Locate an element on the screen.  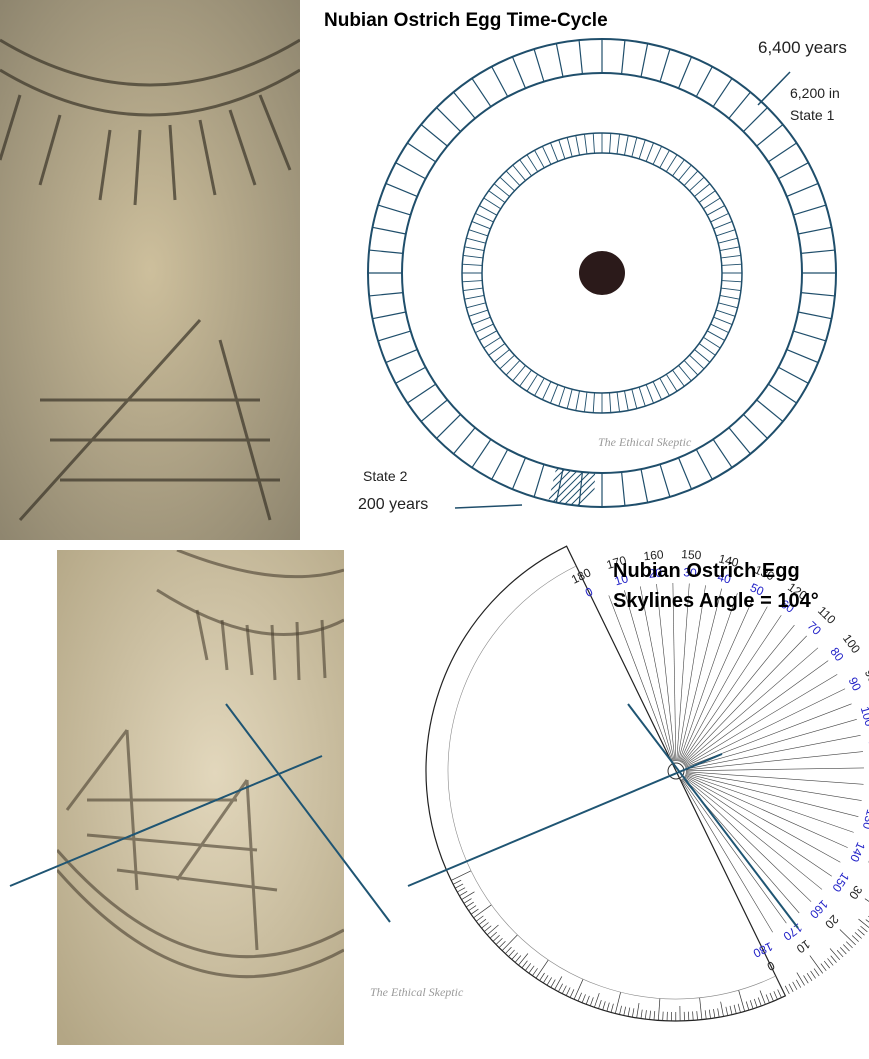
protractor-inner-label: 30 is located at coordinates (690, 572).